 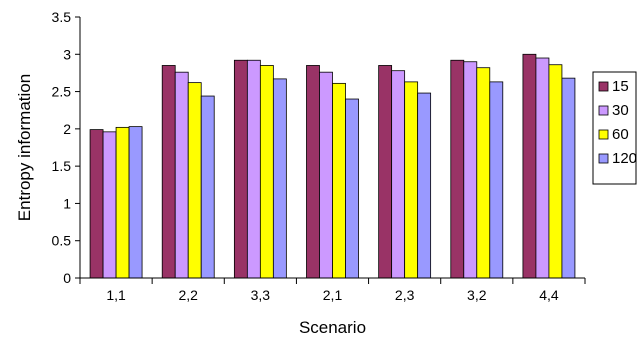 What do you see at coordinates (67, 54) in the screenshot?
I see `y-tick-label: 3` at bounding box center [67, 54].